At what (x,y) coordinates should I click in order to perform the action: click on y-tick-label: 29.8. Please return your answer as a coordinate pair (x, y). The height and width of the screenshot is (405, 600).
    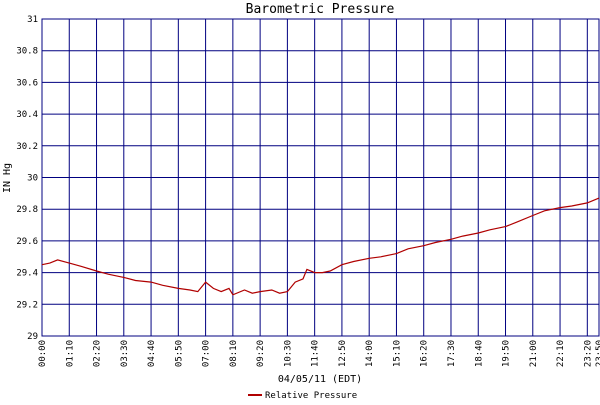
    Looking at the image, I should click on (27, 210).